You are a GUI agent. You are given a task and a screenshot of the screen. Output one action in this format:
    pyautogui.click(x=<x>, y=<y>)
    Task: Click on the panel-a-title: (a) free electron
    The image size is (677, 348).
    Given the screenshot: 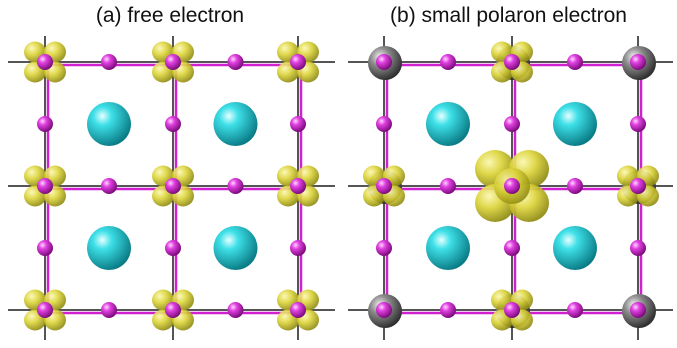 What is the action you would take?
    pyautogui.click(x=170, y=15)
    